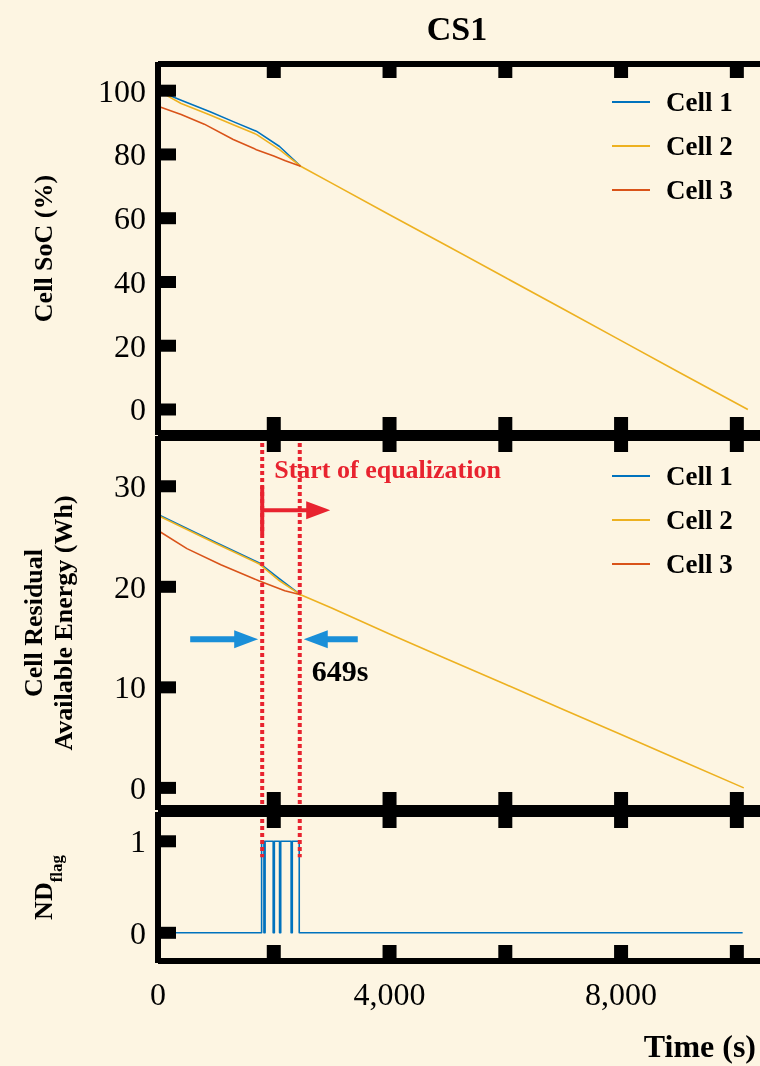  What do you see at coordinates (130, 486) in the screenshot?
I see `y-tick-label: 30` at bounding box center [130, 486].